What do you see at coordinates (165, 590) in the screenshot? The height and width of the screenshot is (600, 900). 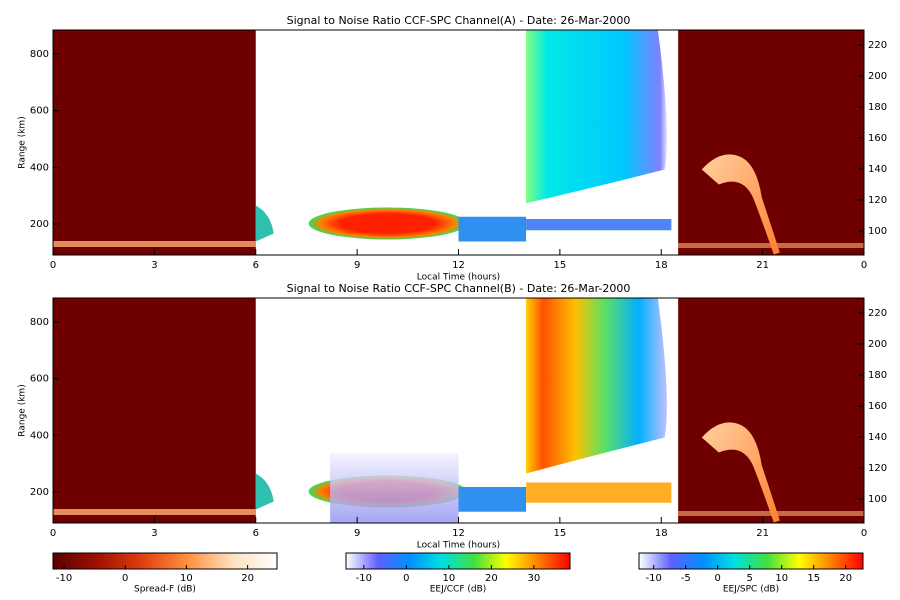 I see `colorbar-label: Spread-F (dB)` at bounding box center [165, 590].